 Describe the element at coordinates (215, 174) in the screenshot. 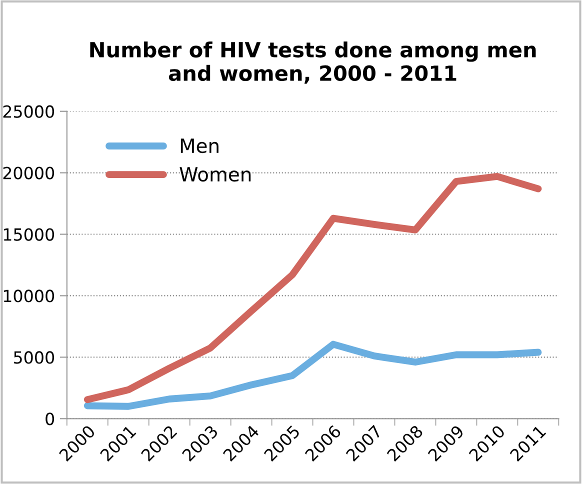

I see `legend-label: Women` at that location.